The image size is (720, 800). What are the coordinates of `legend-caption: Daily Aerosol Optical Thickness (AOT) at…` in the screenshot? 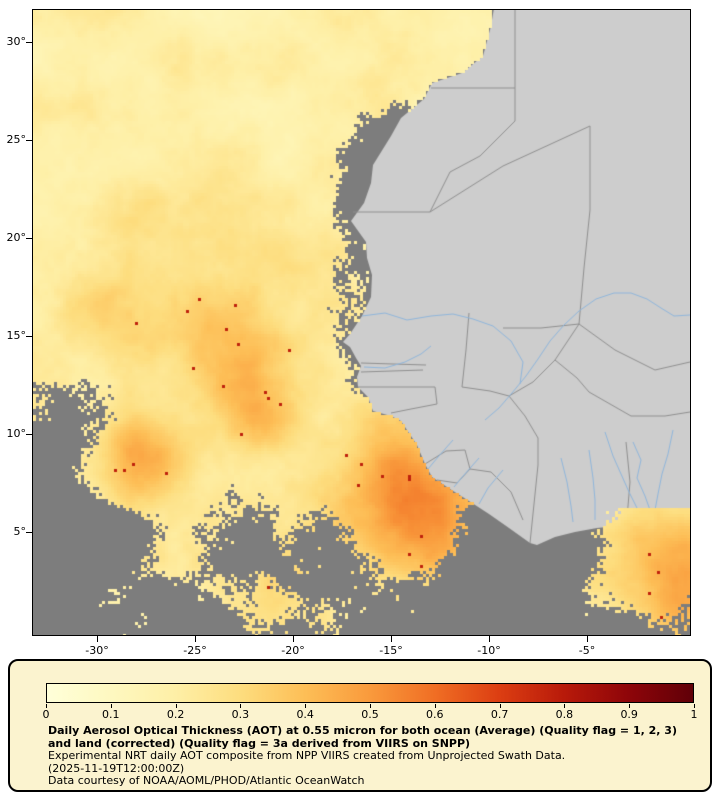 It's located at (372, 756).